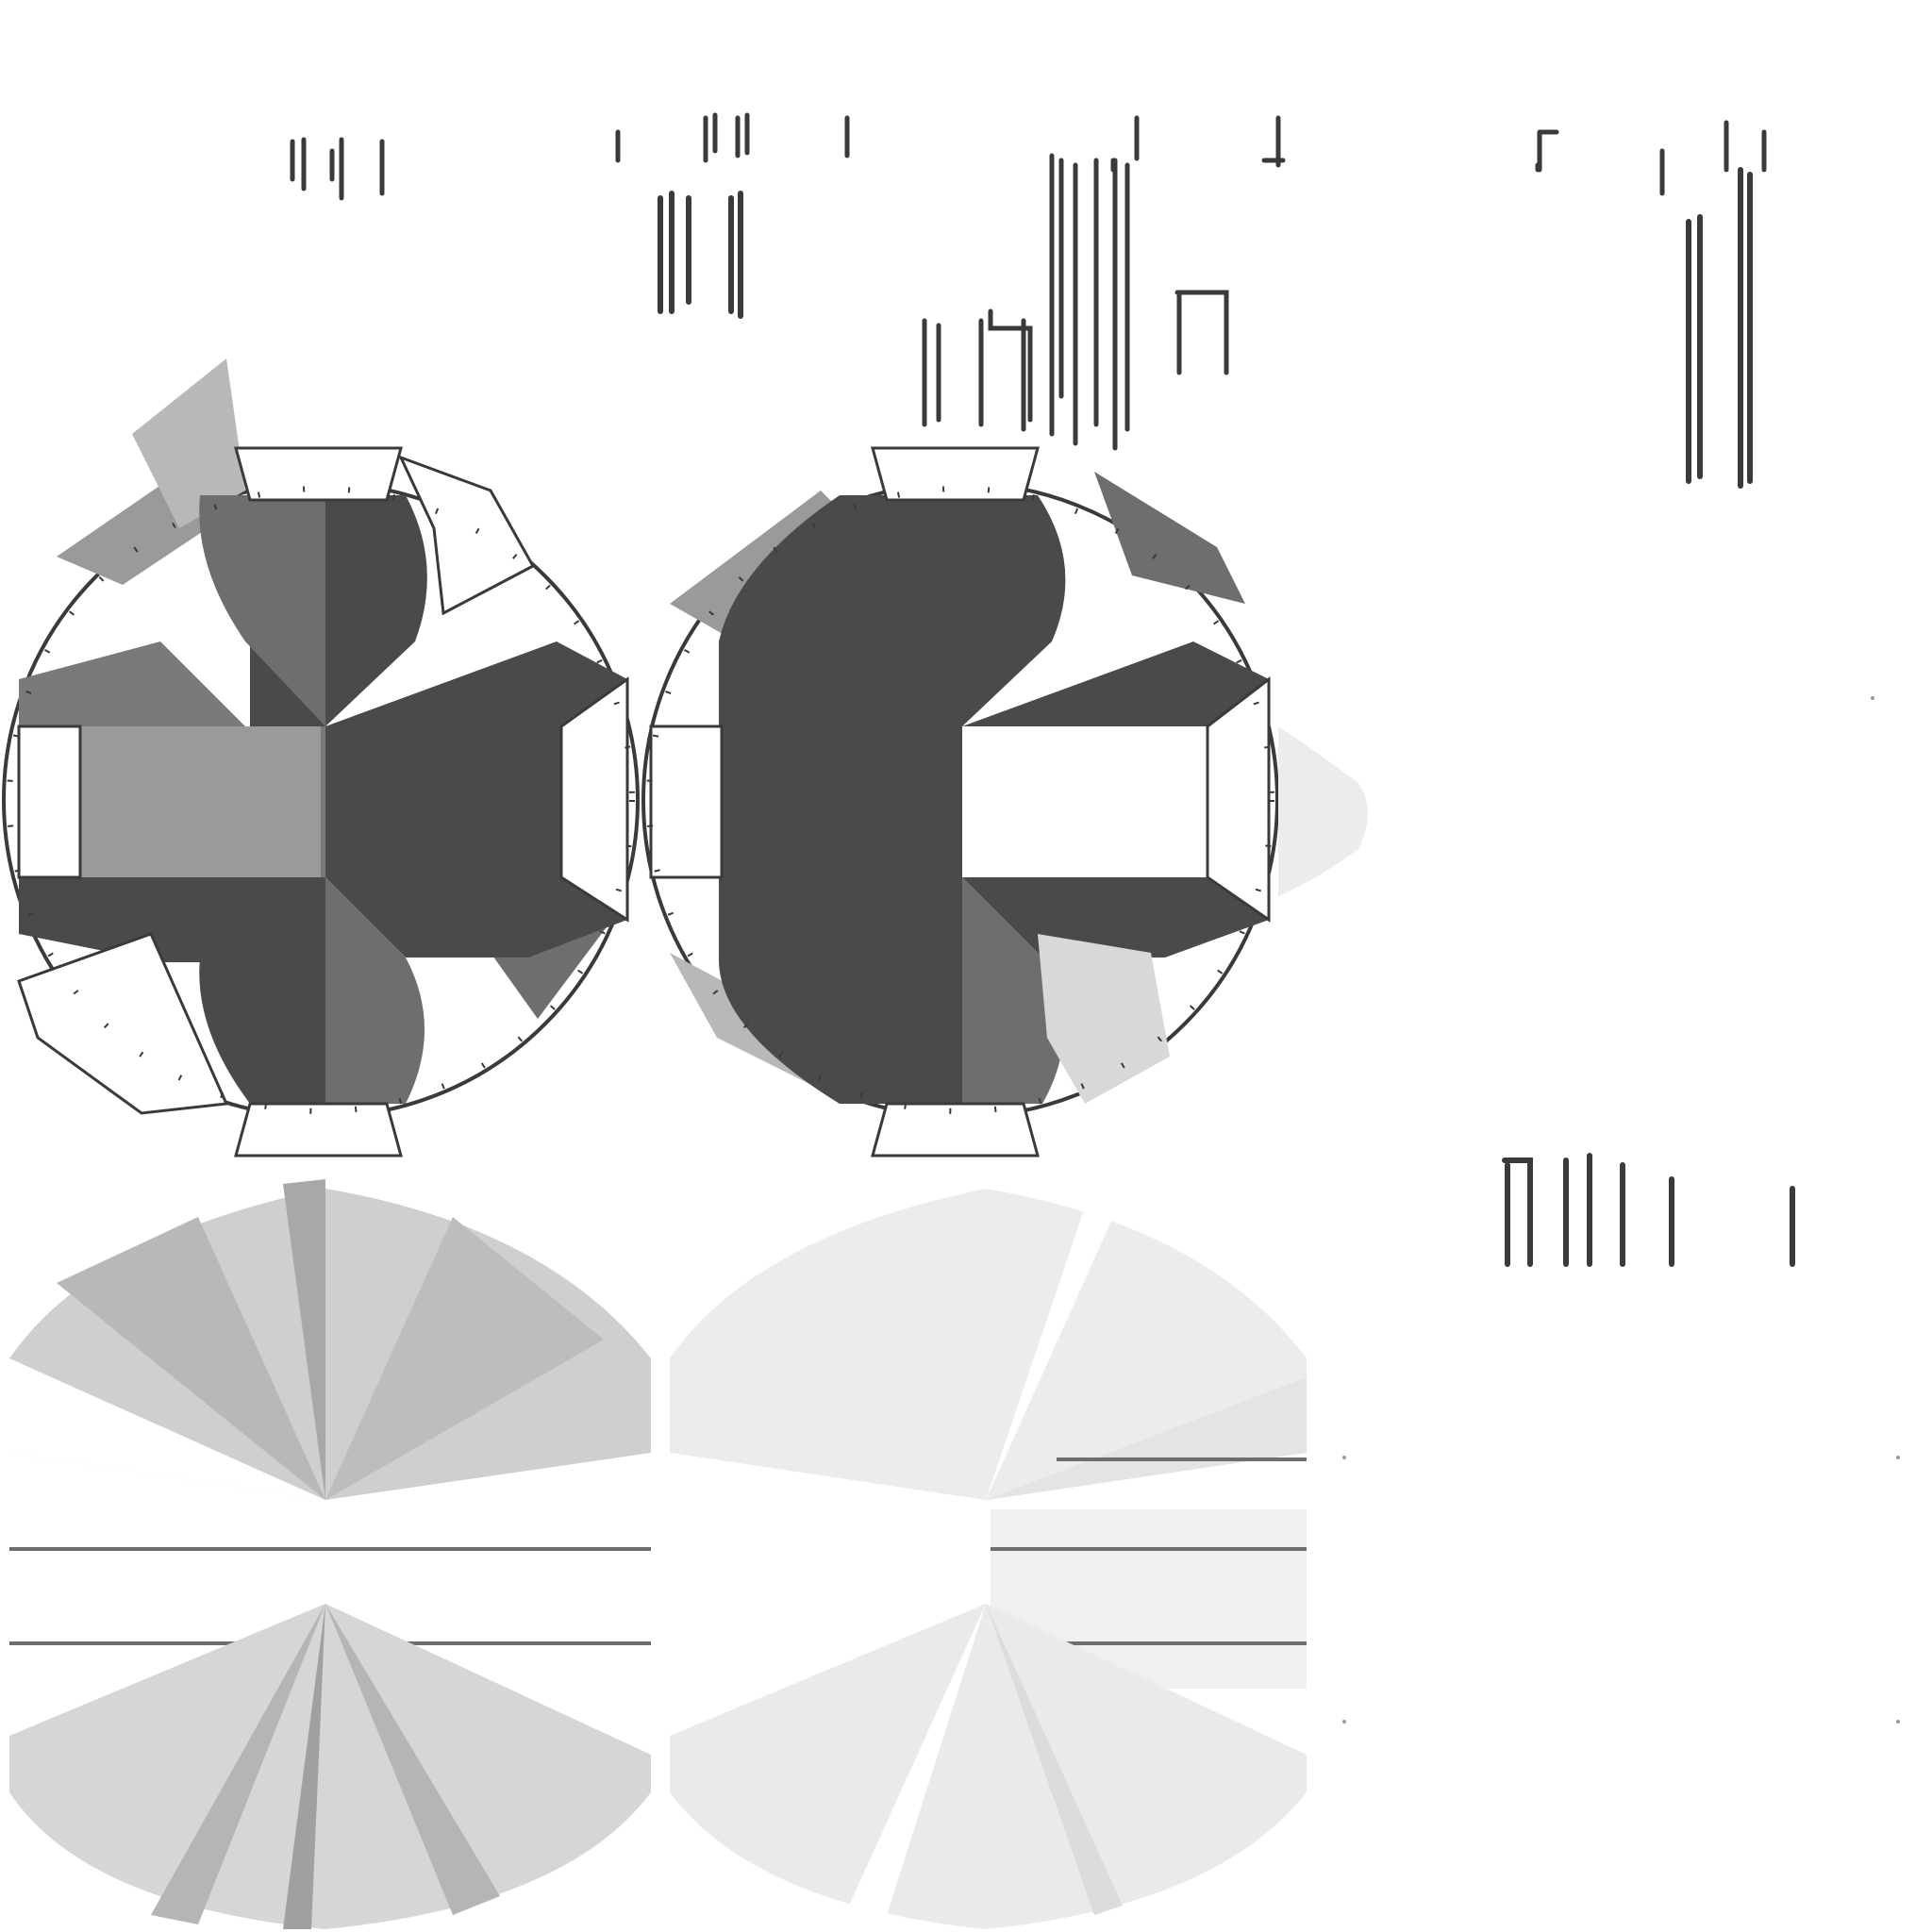 The image size is (1932, 1932). What do you see at coordinates (321, 758) in the screenshot?
I see `octagon-wheel-left` at bounding box center [321, 758].